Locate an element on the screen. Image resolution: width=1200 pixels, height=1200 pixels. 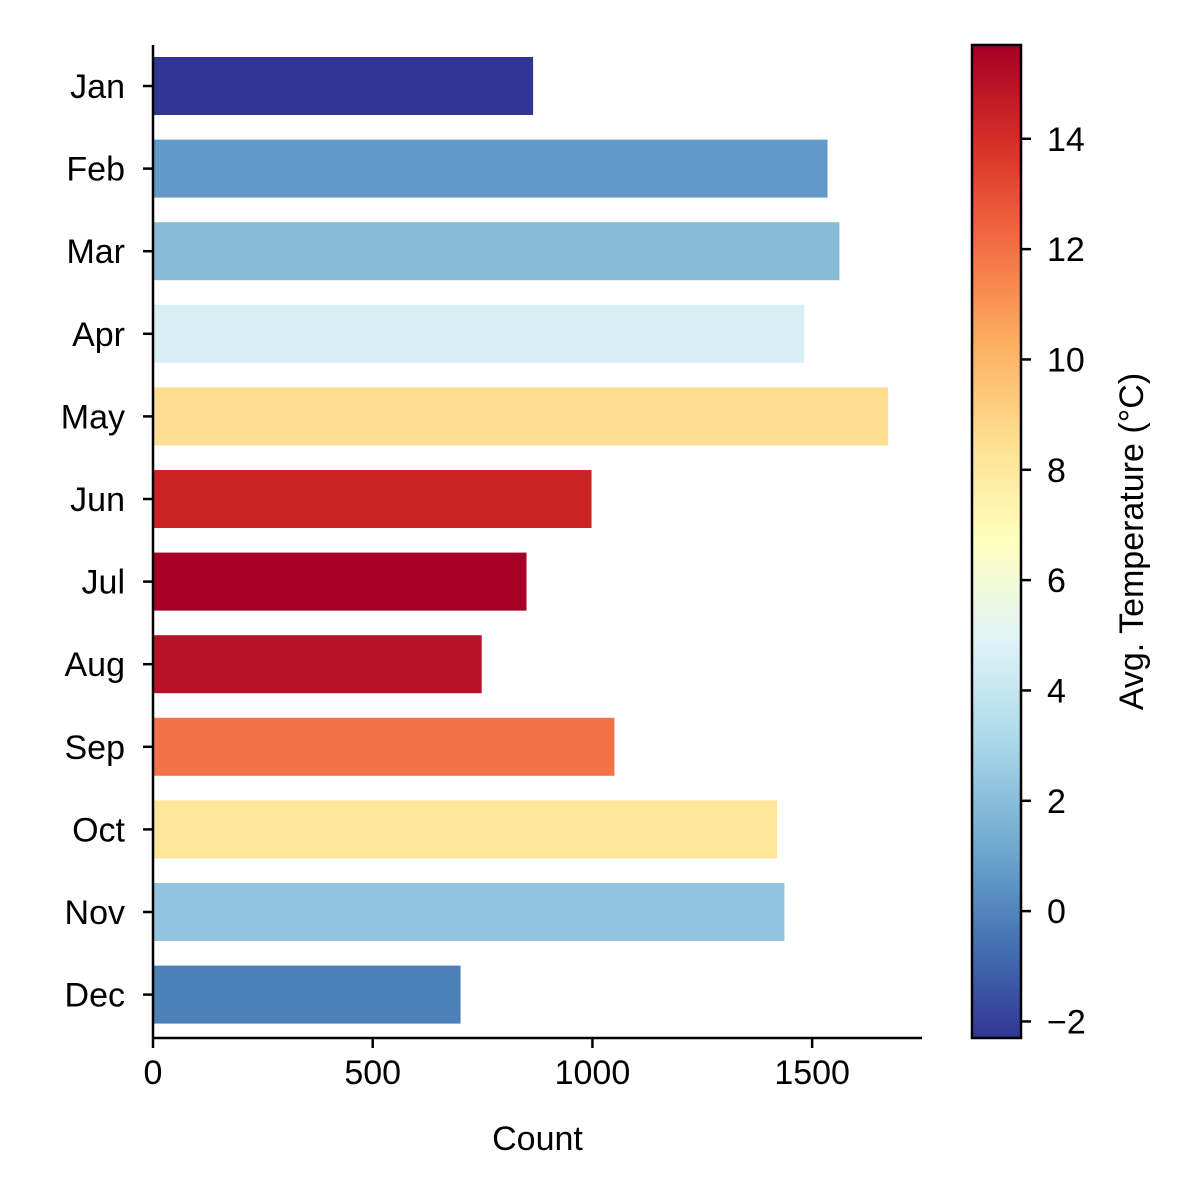
bar-oct is located at coordinates (465, 829).